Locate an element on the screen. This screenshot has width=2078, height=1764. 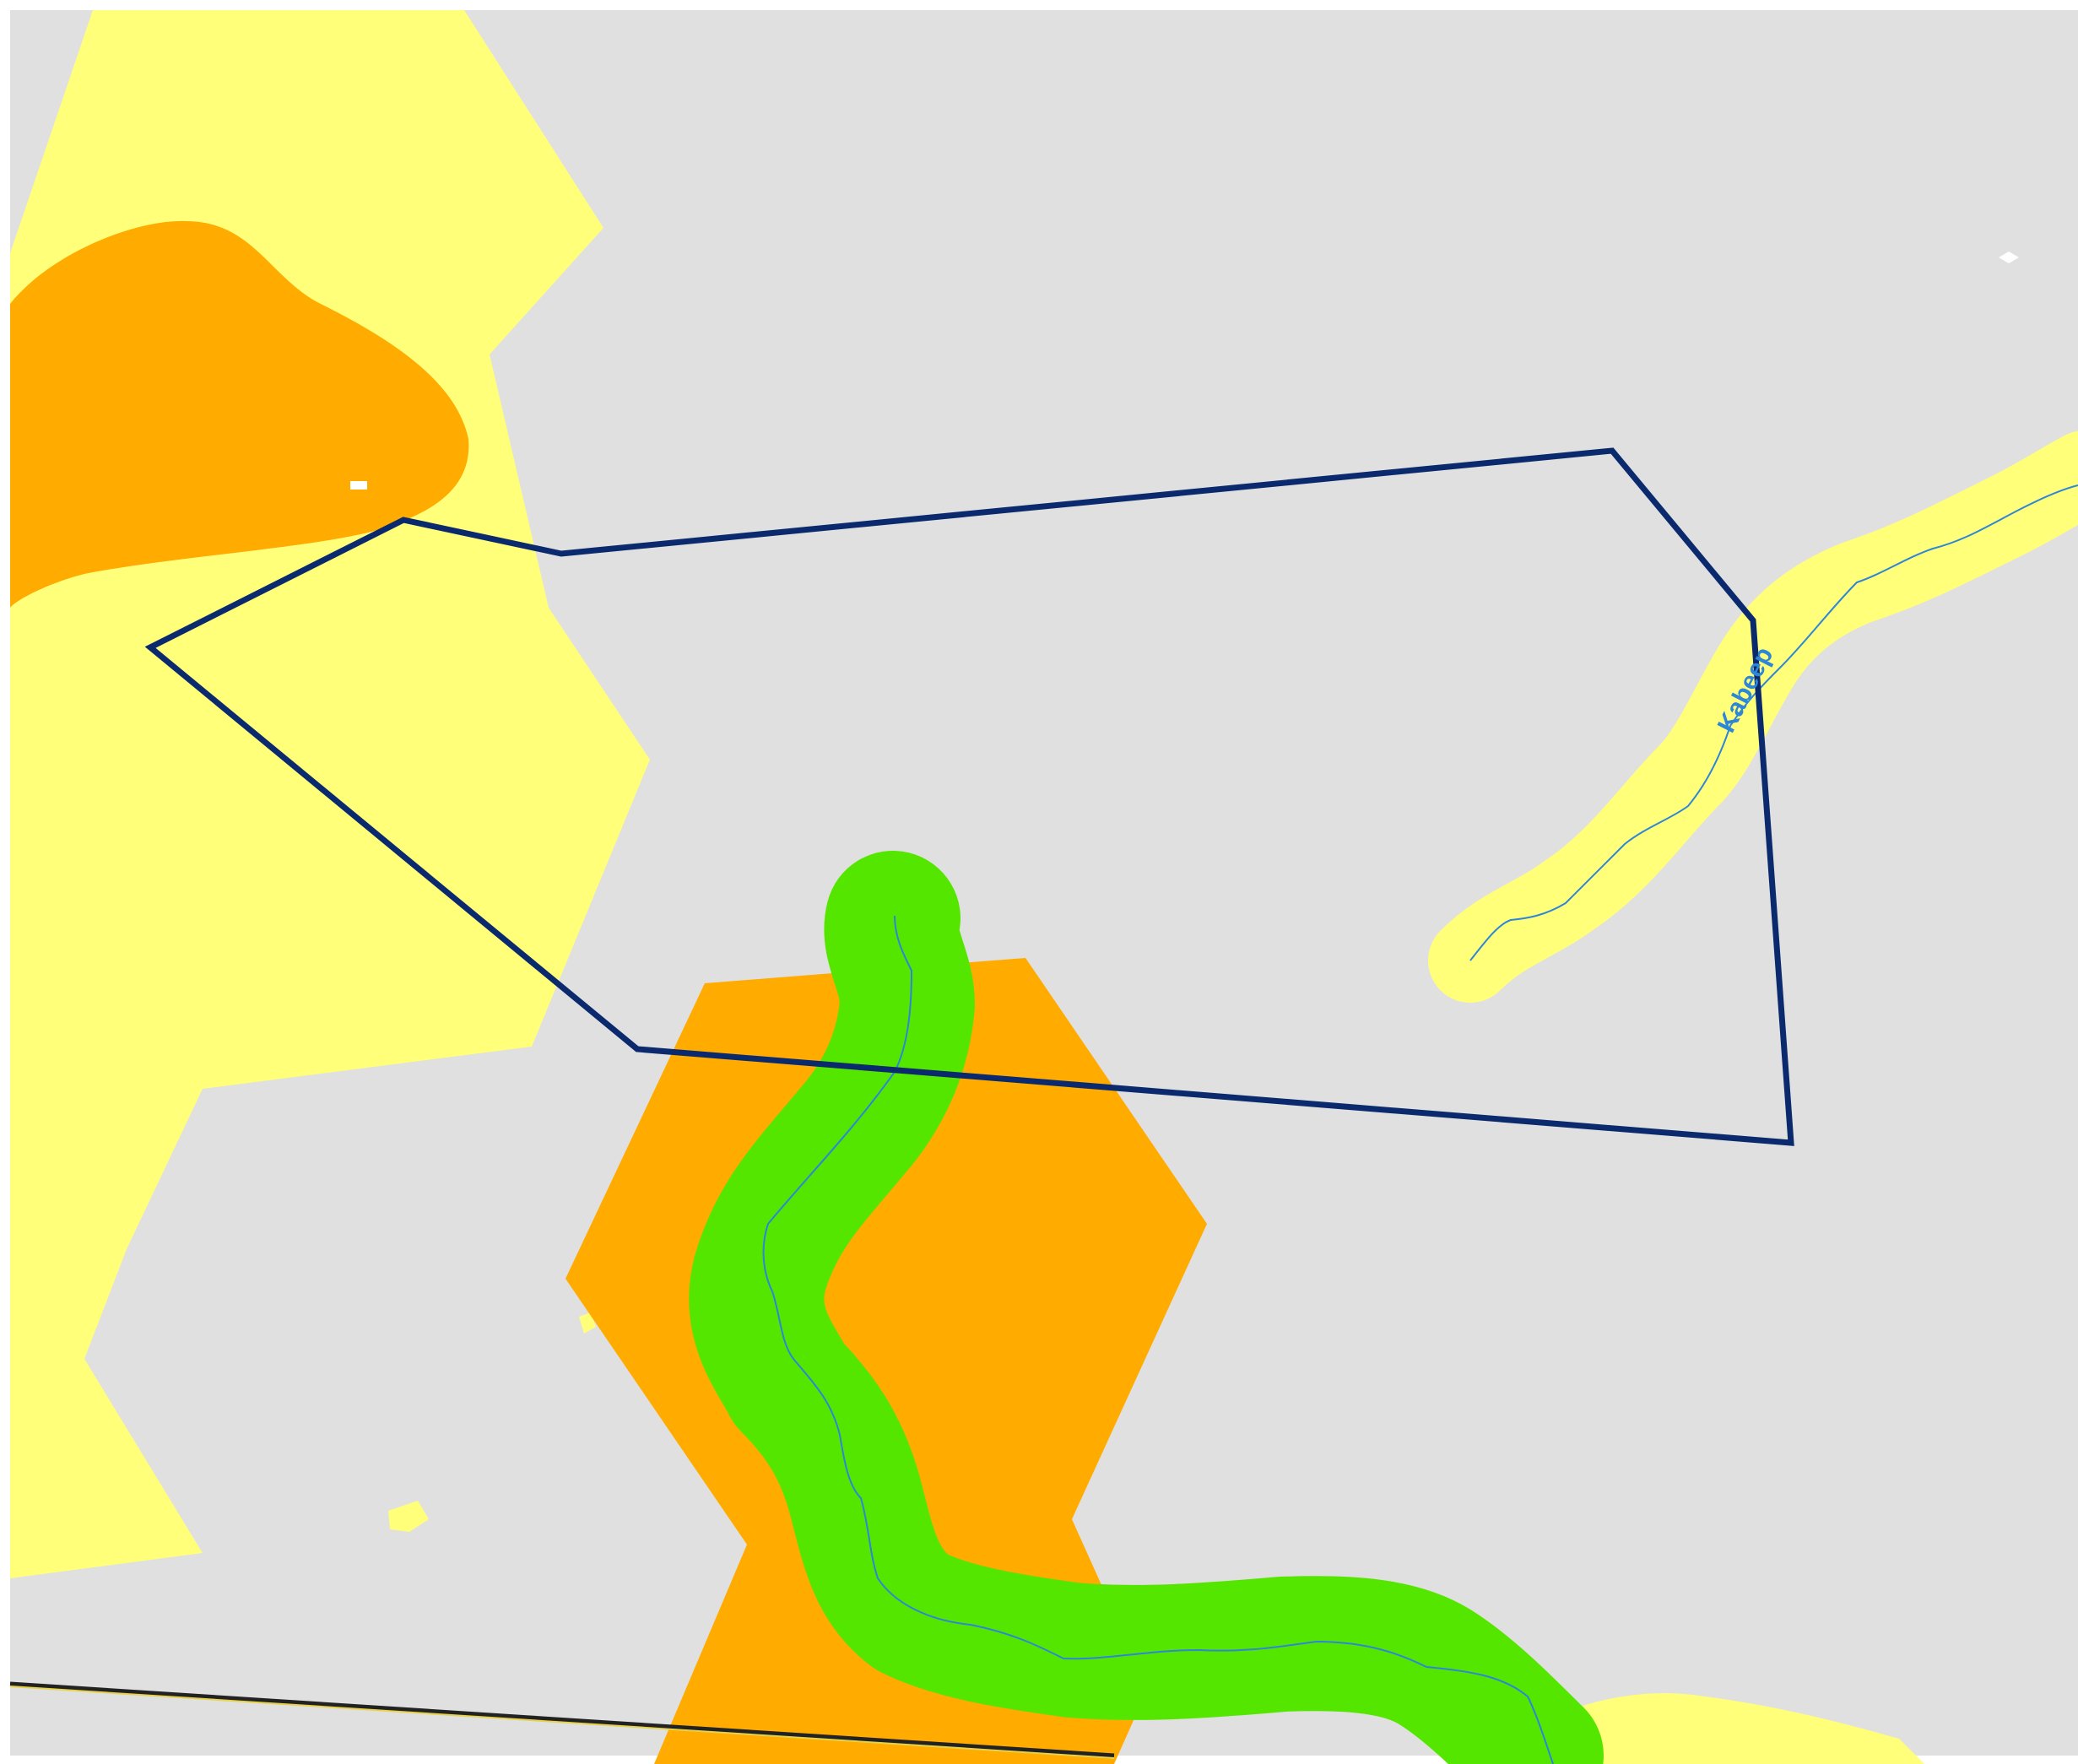
hazard-zone-low-southeast is located at coordinates (1734, 1728).